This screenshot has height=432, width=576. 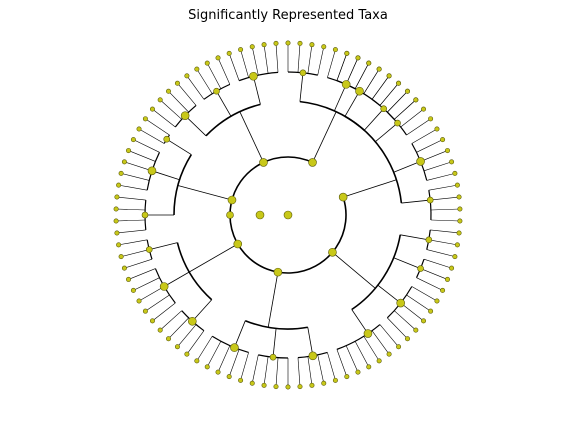 I want to click on root-node, so click(x=288, y=215).